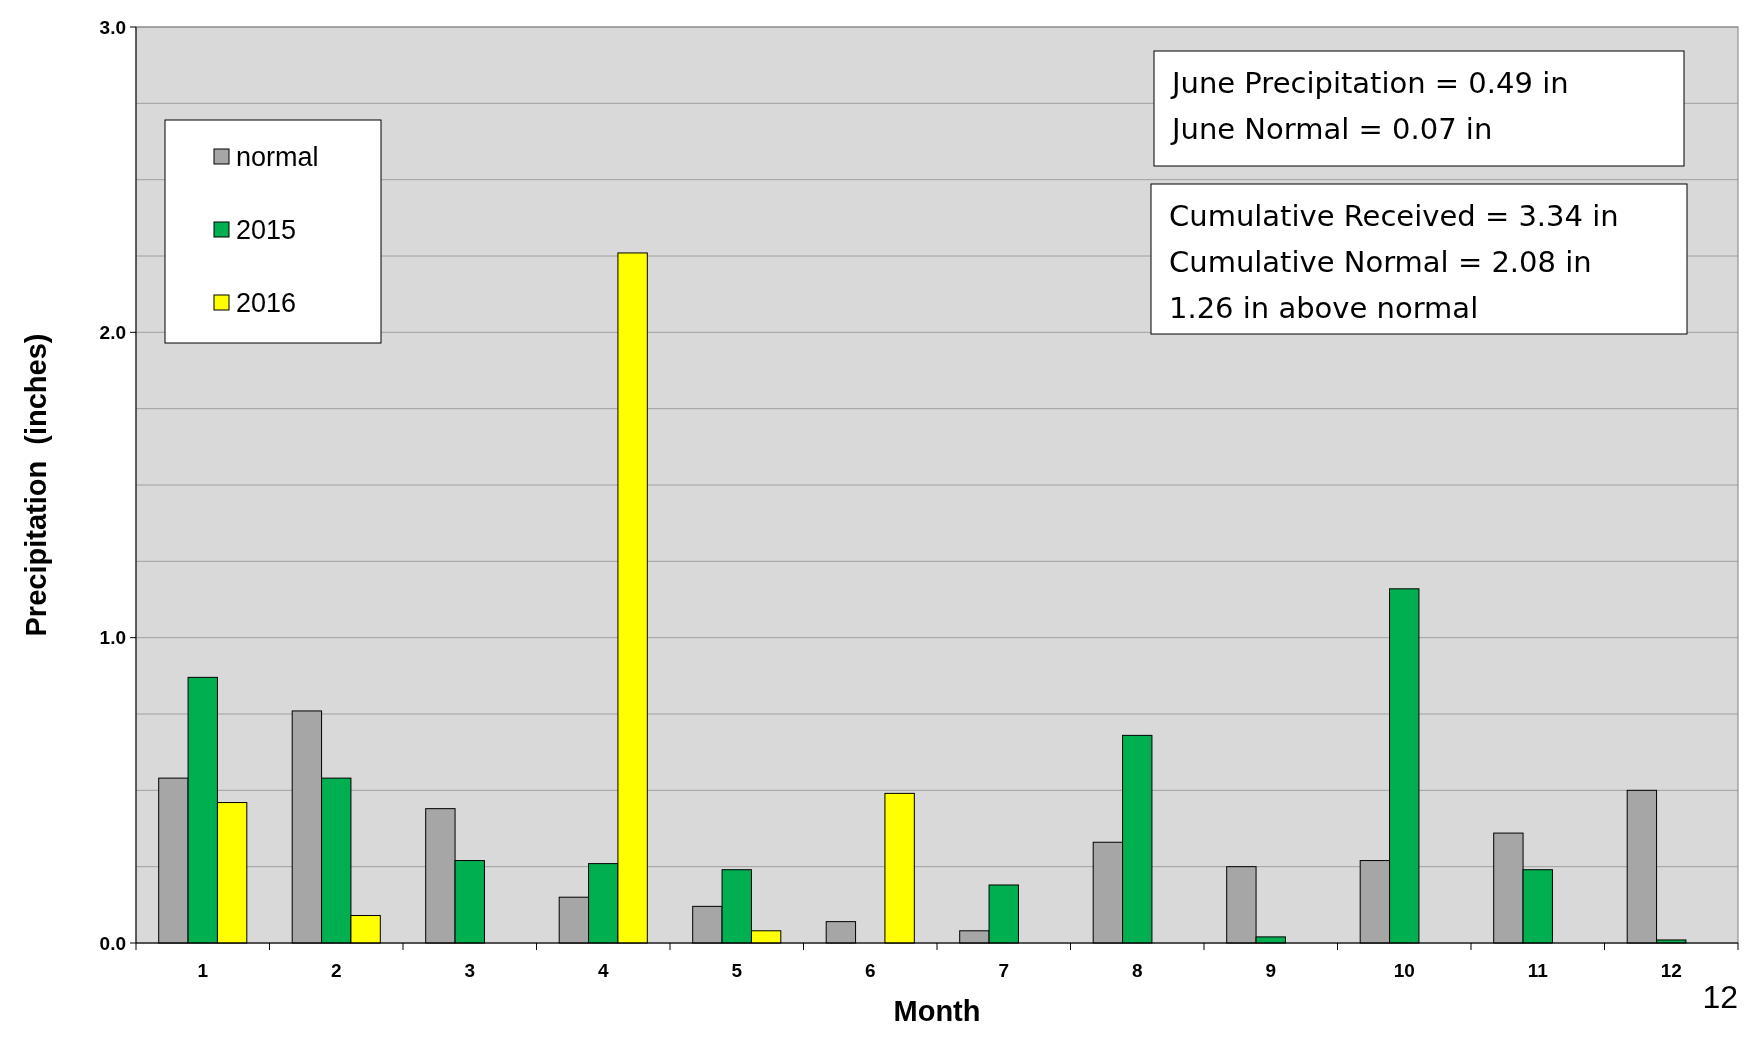  What do you see at coordinates (1671, 970) in the screenshot?
I see `x-tick-label: 12` at bounding box center [1671, 970].